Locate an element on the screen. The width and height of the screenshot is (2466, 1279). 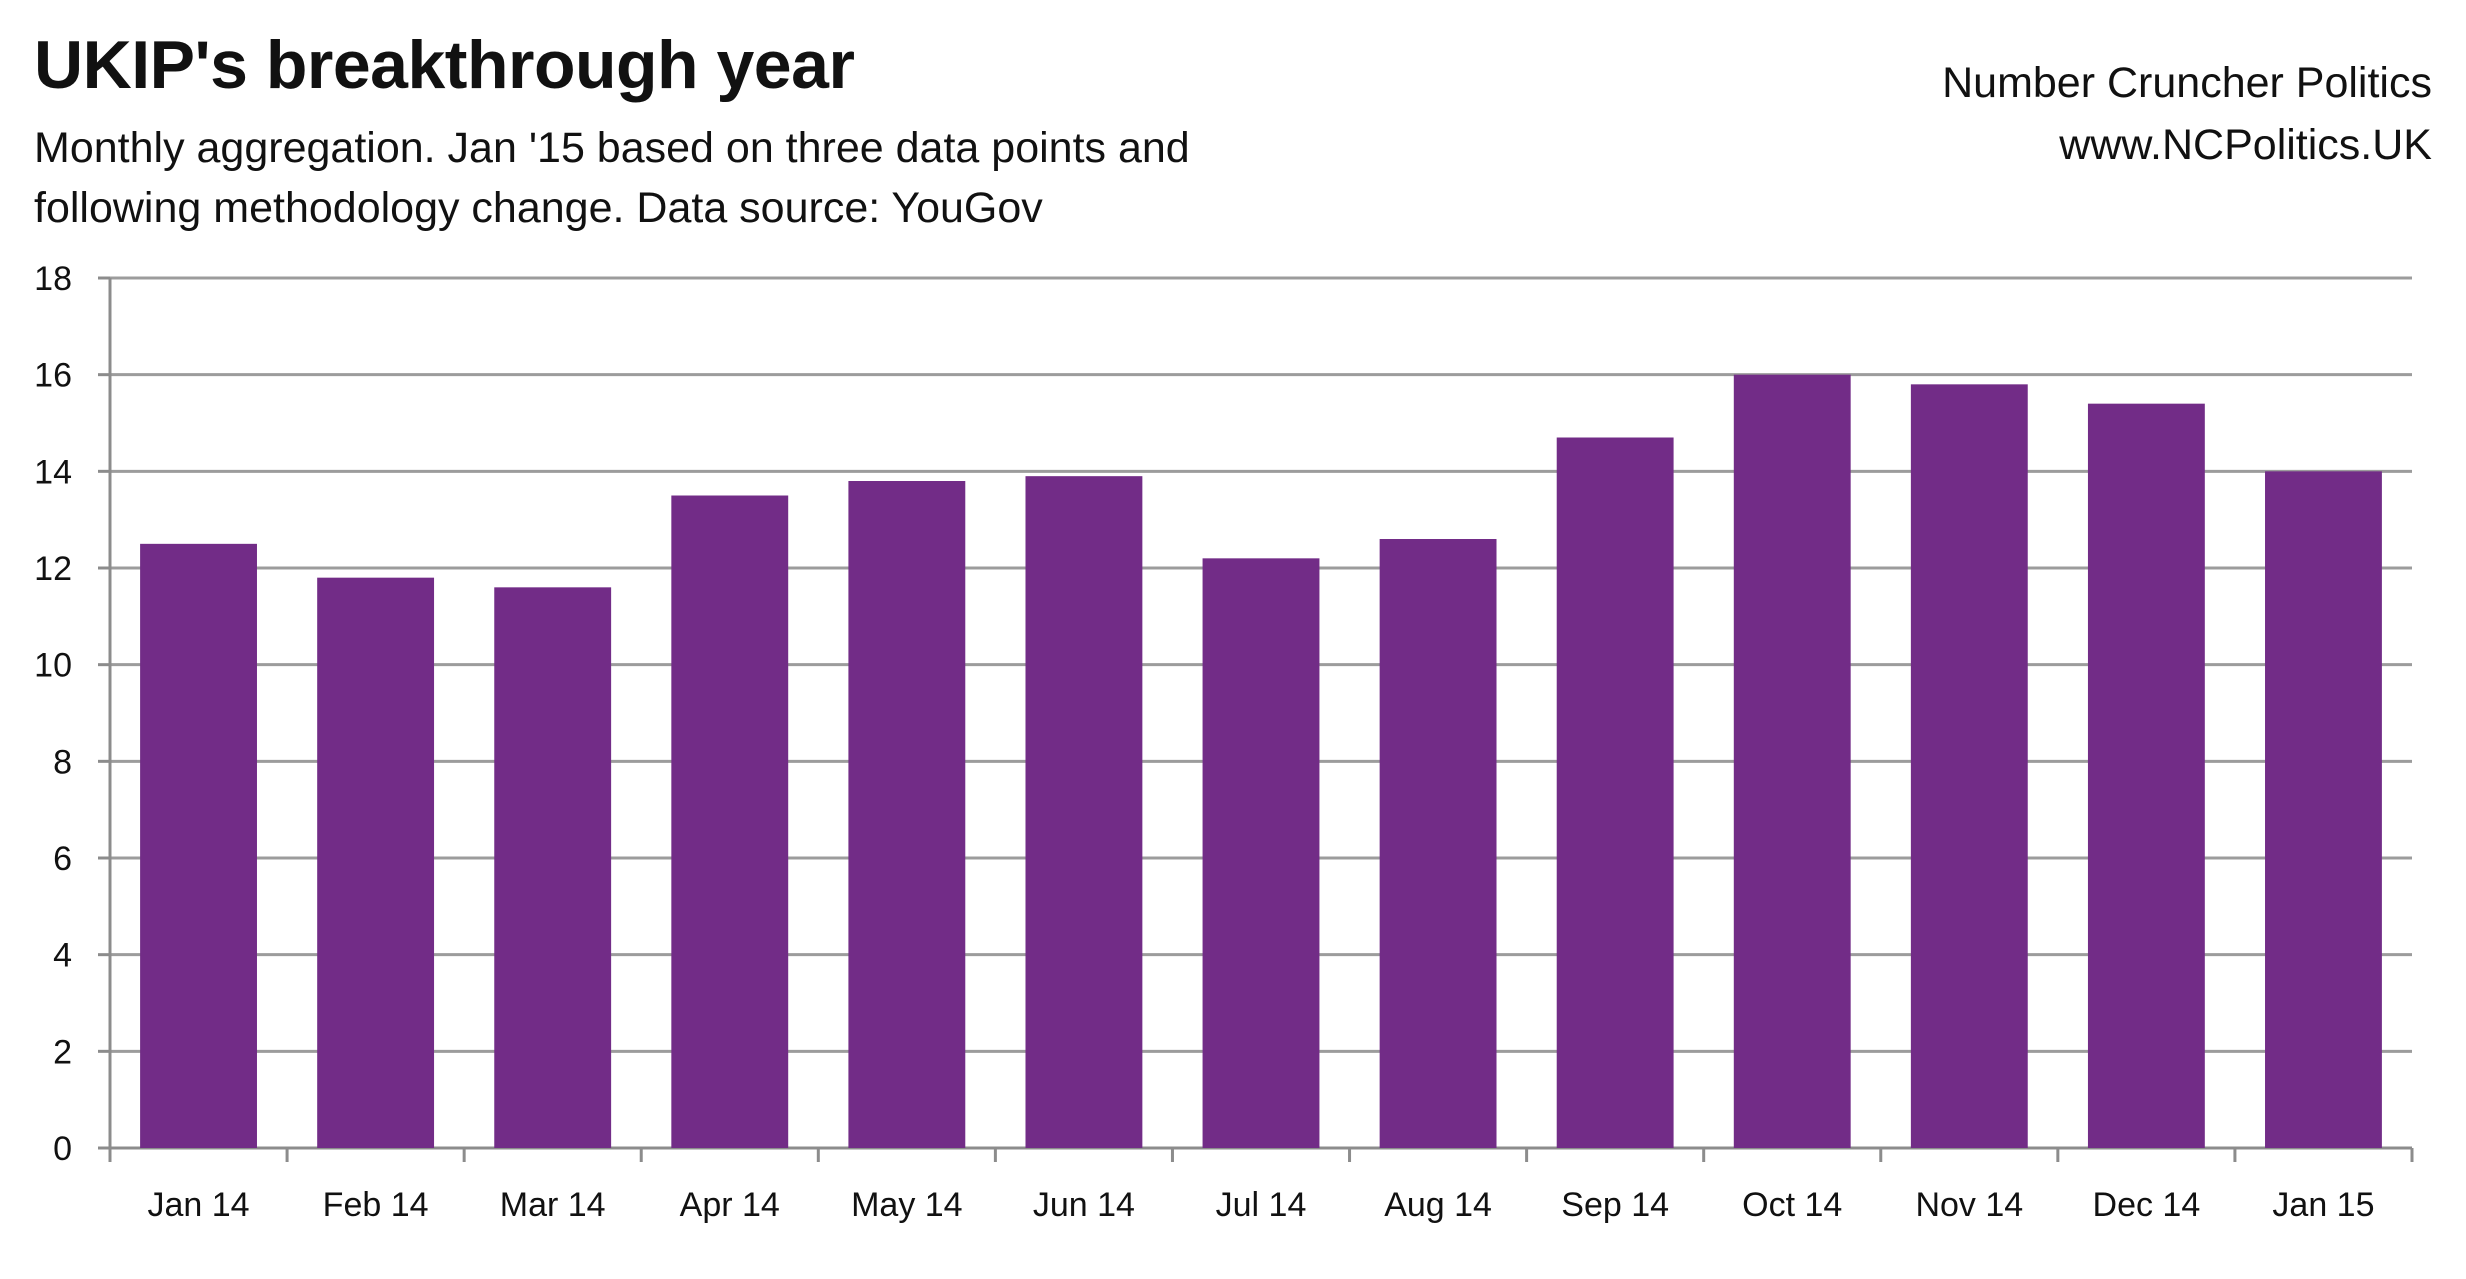
y-tick-label: 0 is located at coordinates (62, 1149).